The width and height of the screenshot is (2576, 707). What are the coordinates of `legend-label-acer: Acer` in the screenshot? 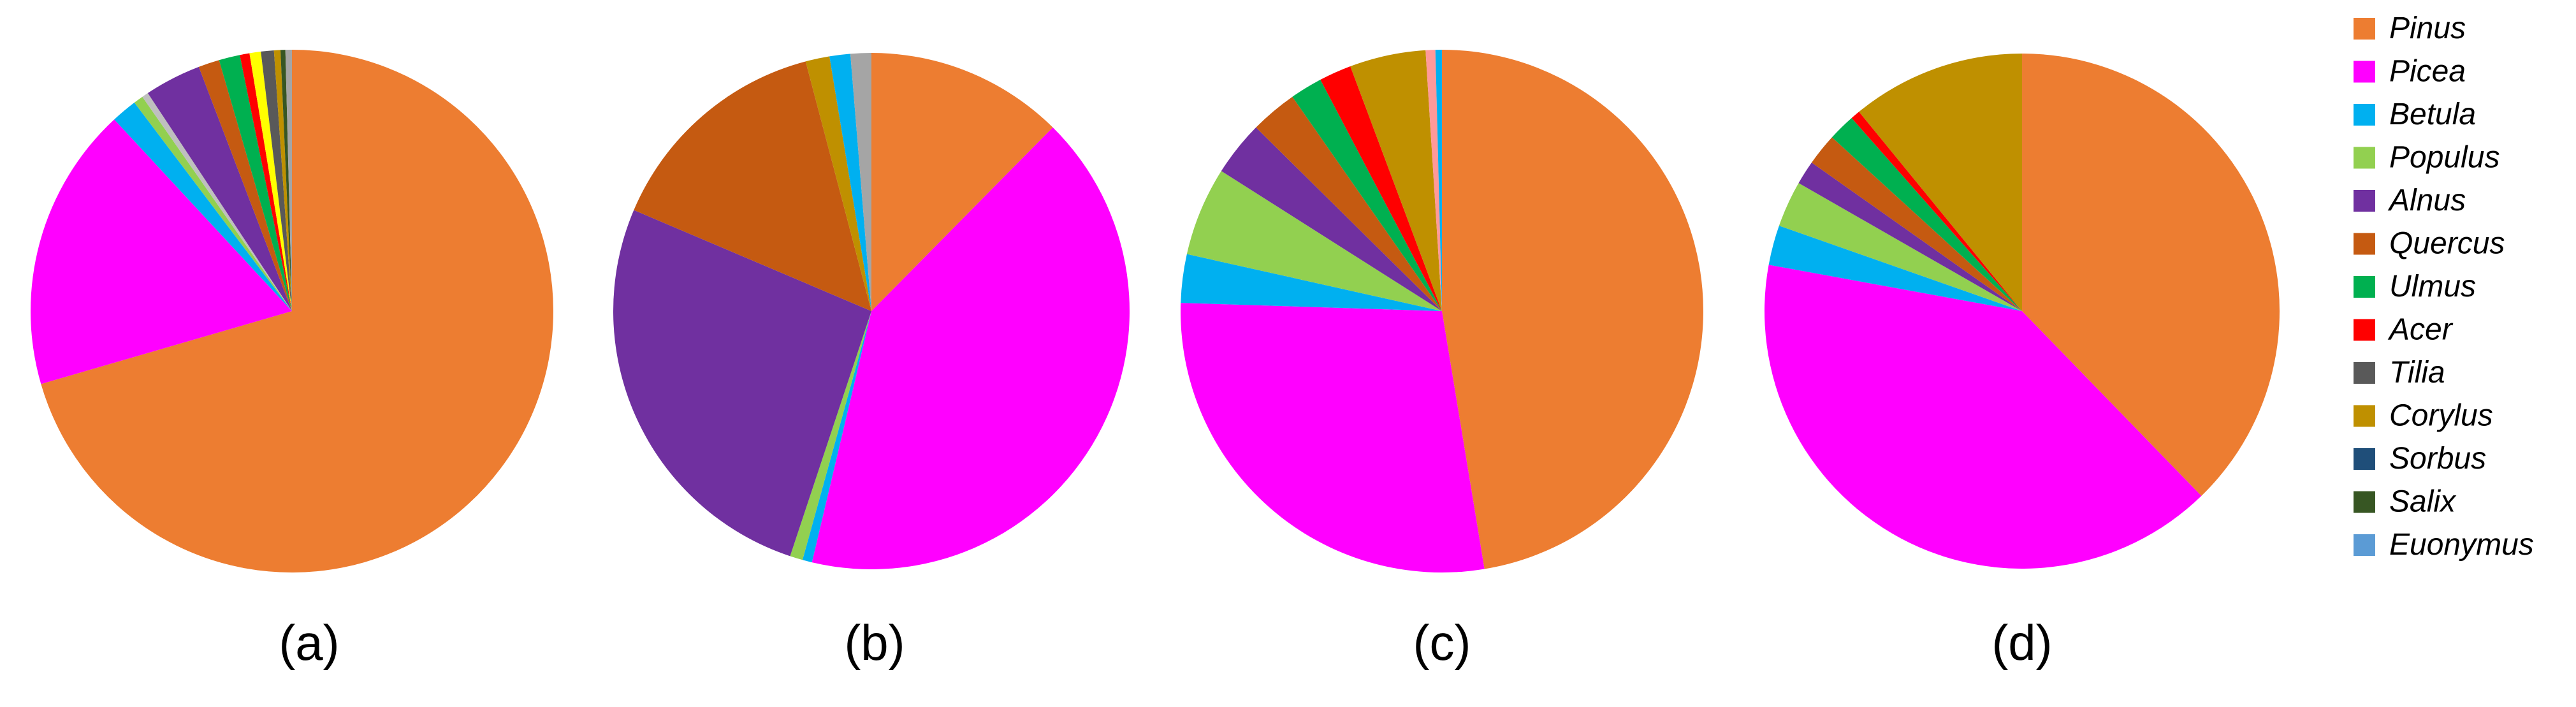 It's located at (2420, 330).